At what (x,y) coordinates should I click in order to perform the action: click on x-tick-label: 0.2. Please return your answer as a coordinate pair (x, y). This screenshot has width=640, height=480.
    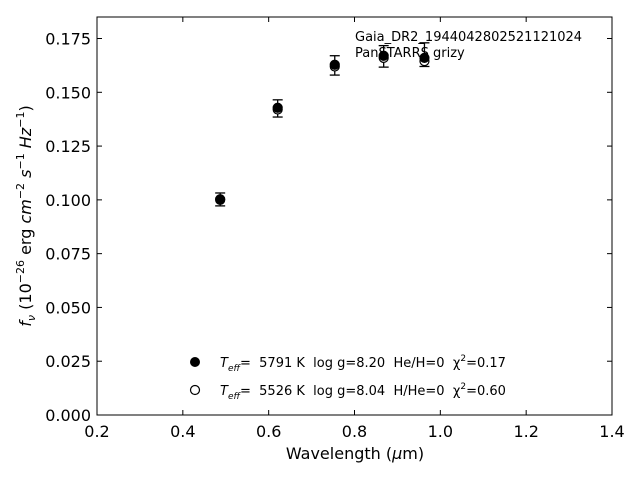
    Looking at the image, I should click on (96, 431).